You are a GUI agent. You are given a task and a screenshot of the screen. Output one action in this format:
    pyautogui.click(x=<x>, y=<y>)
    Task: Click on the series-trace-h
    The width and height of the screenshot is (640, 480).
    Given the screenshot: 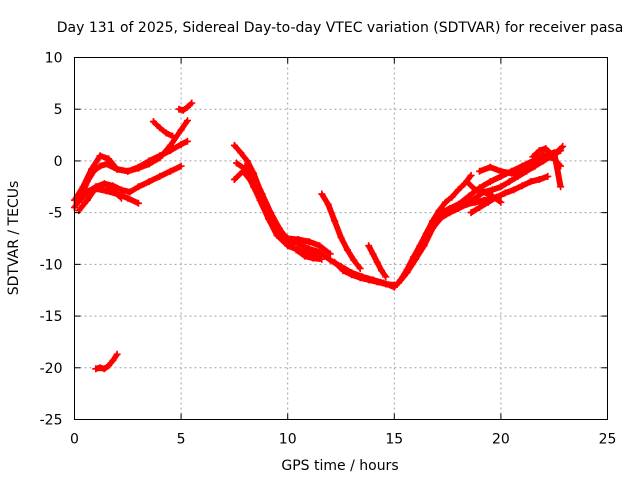 What is the action you would take?
    pyautogui.click(x=185, y=106)
    